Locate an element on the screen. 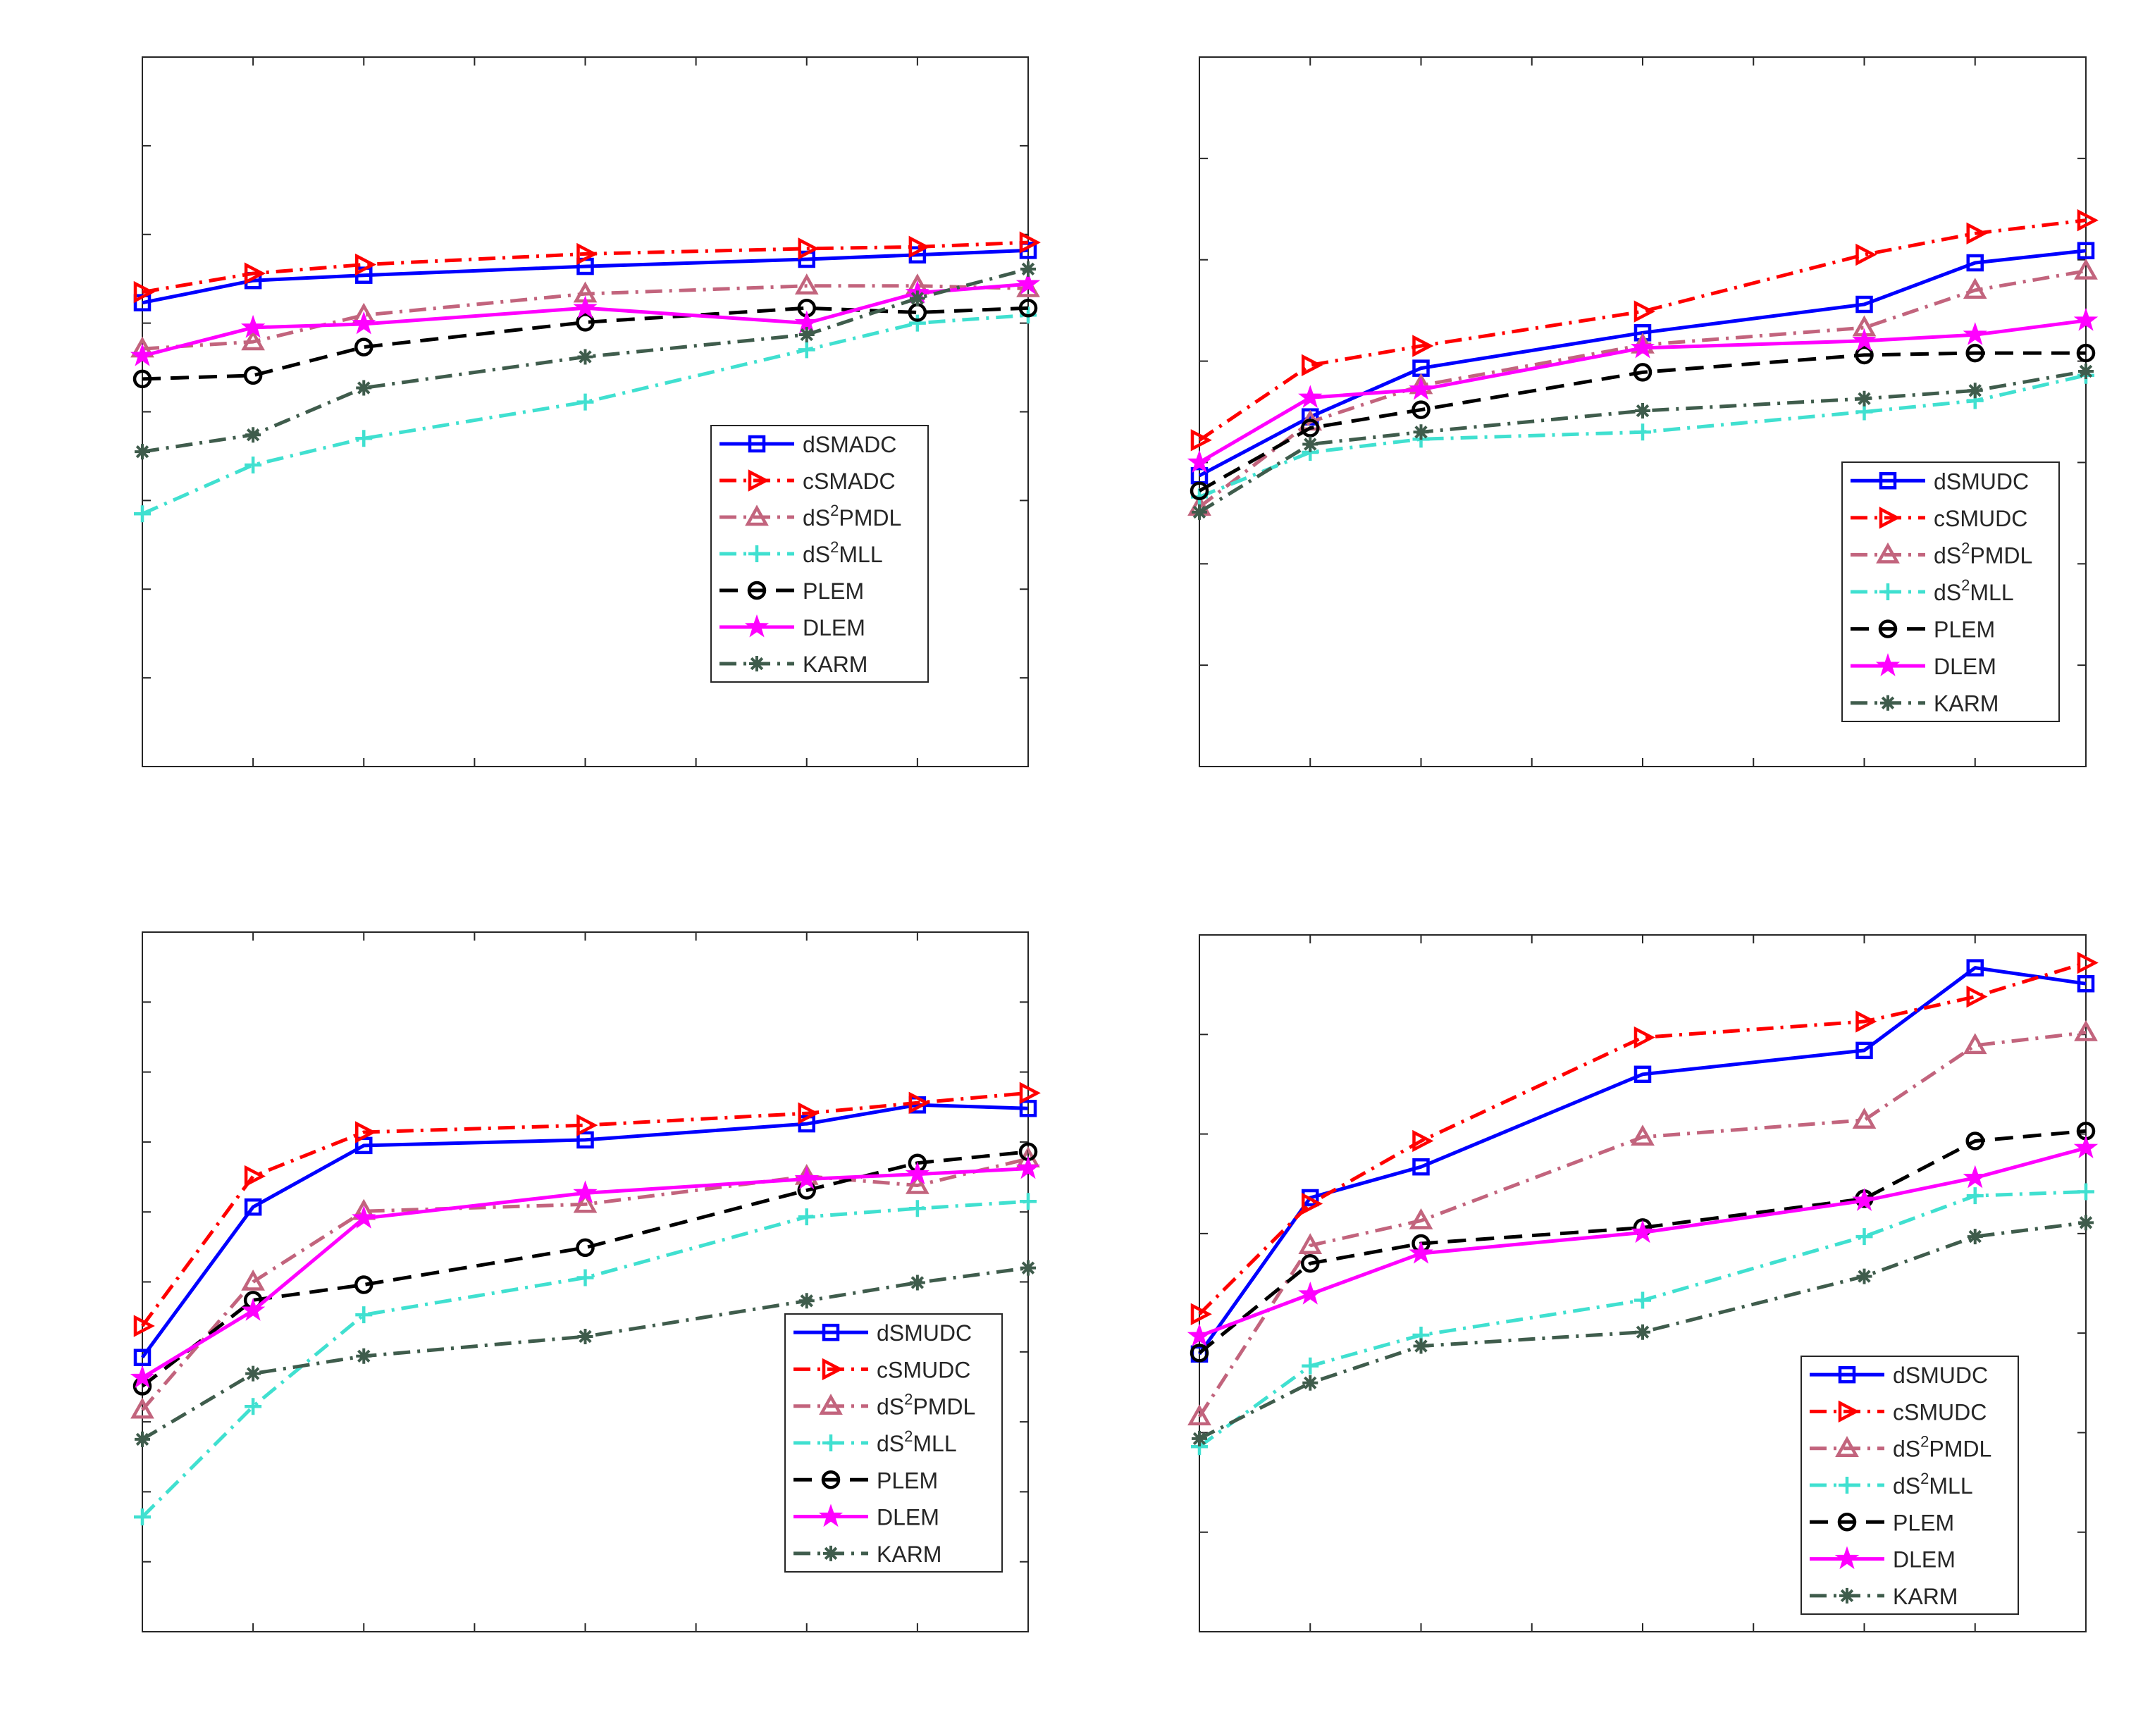  legend-text: cSMUDC is located at coordinates (1940, 1412).